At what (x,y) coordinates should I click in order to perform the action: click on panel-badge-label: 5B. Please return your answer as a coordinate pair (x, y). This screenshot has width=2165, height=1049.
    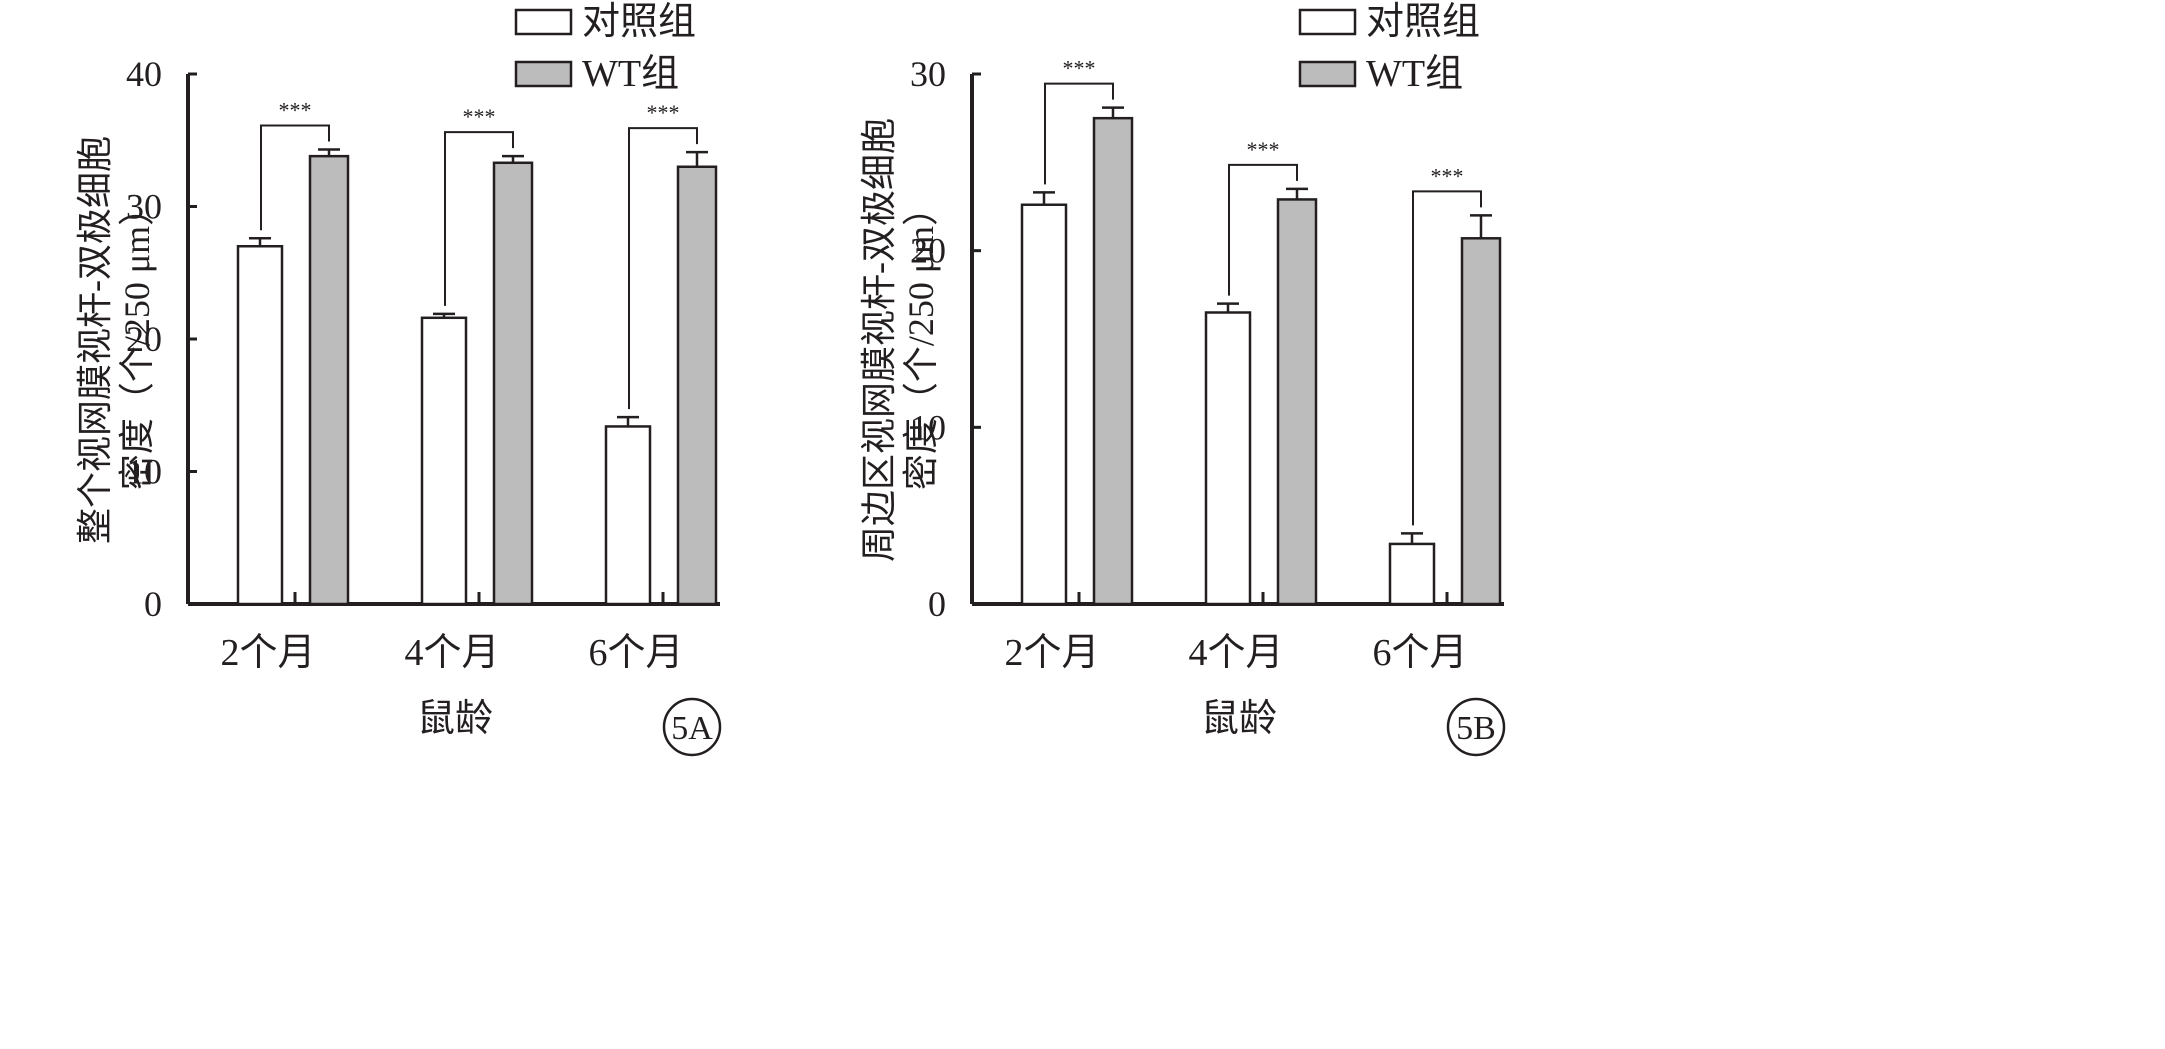
    Looking at the image, I should click on (1476, 728).